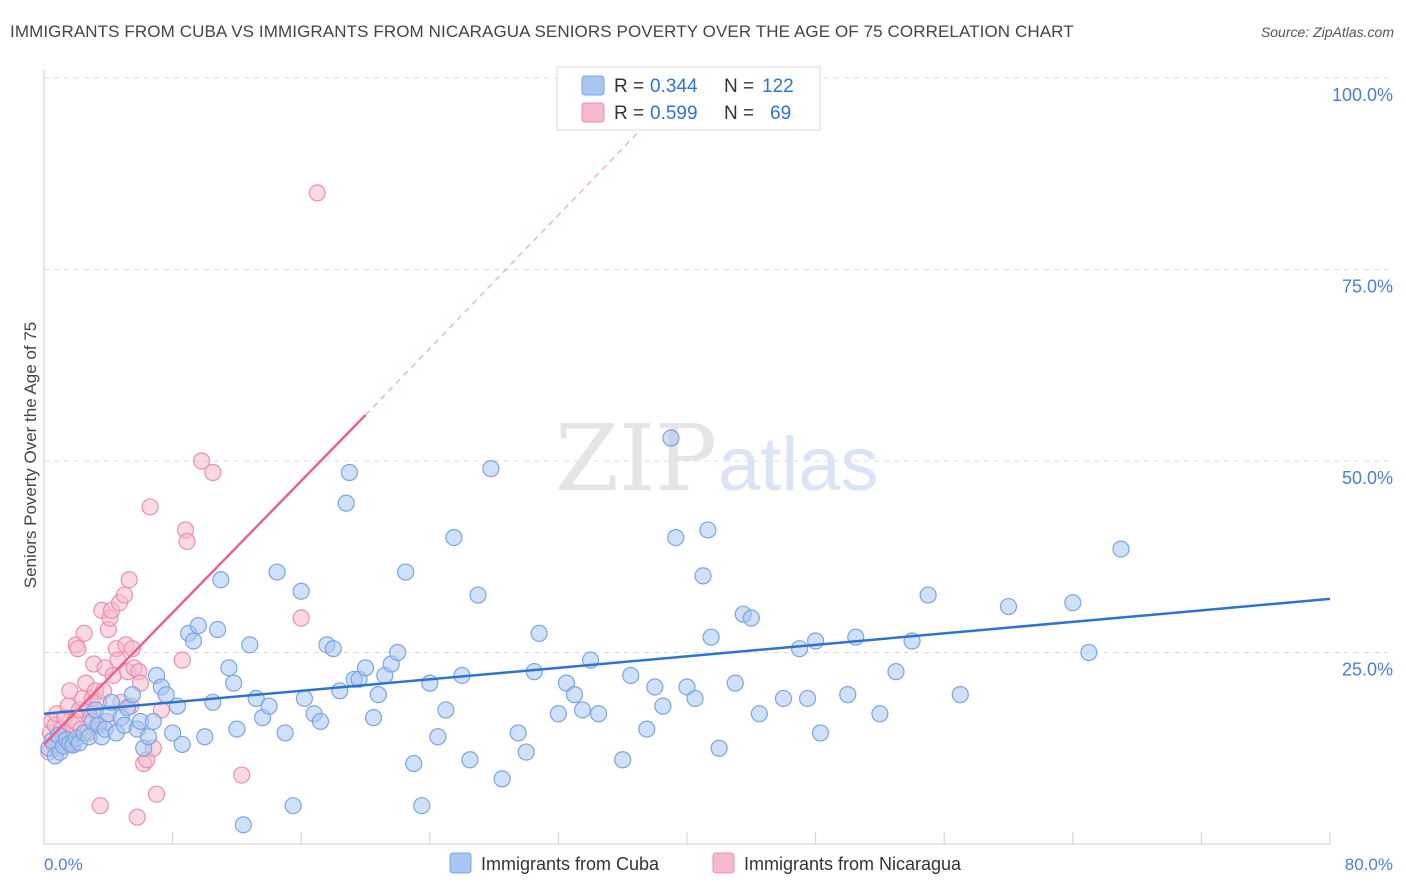 Image resolution: width=1406 pixels, height=892 pixels. What do you see at coordinates (1362, 95) in the screenshot?
I see `y-tick-label-100: 100.0%` at bounding box center [1362, 95].